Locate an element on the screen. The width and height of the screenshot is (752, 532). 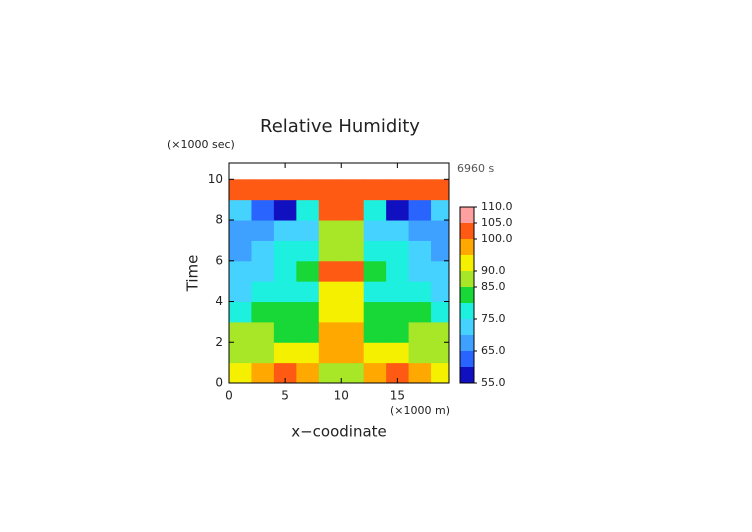
y-tick-label: 8 is located at coordinates (219, 220).